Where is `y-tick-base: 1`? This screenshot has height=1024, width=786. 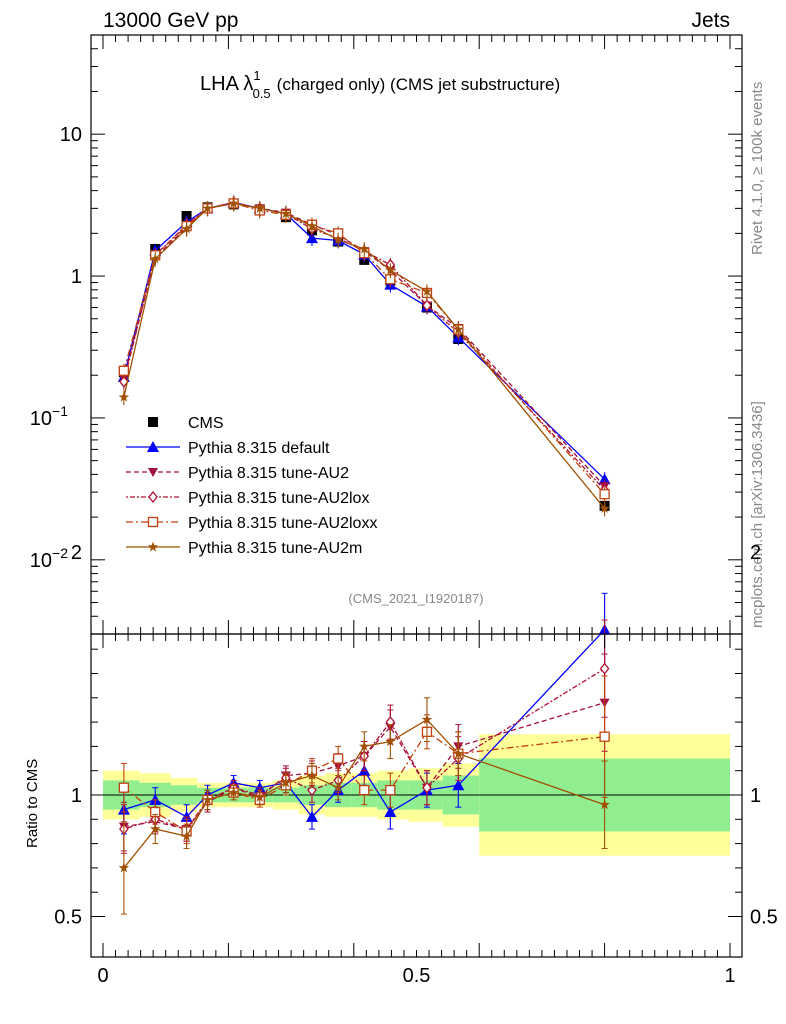
y-tick-base: 1 is located at coordinates (76, 277).